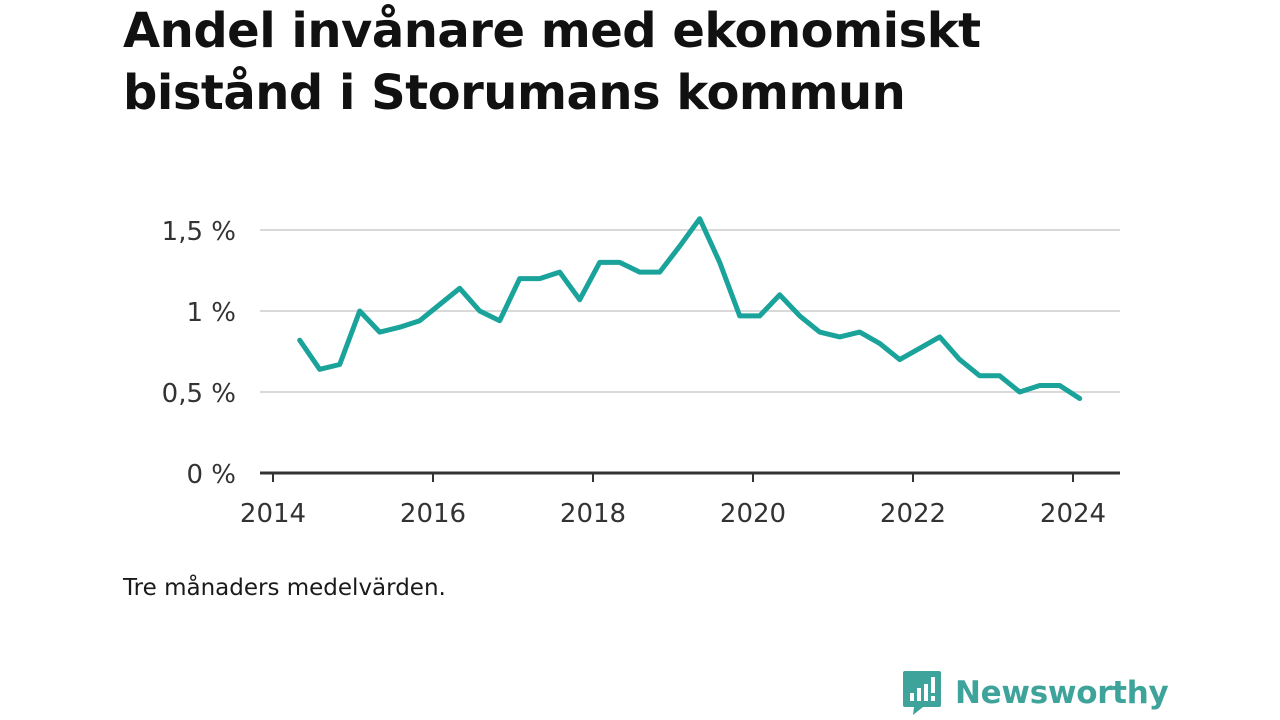  Describe the element at coordinates (1062, 693) in the screenshot. I see `brand-name: Newsworthy` at that location.